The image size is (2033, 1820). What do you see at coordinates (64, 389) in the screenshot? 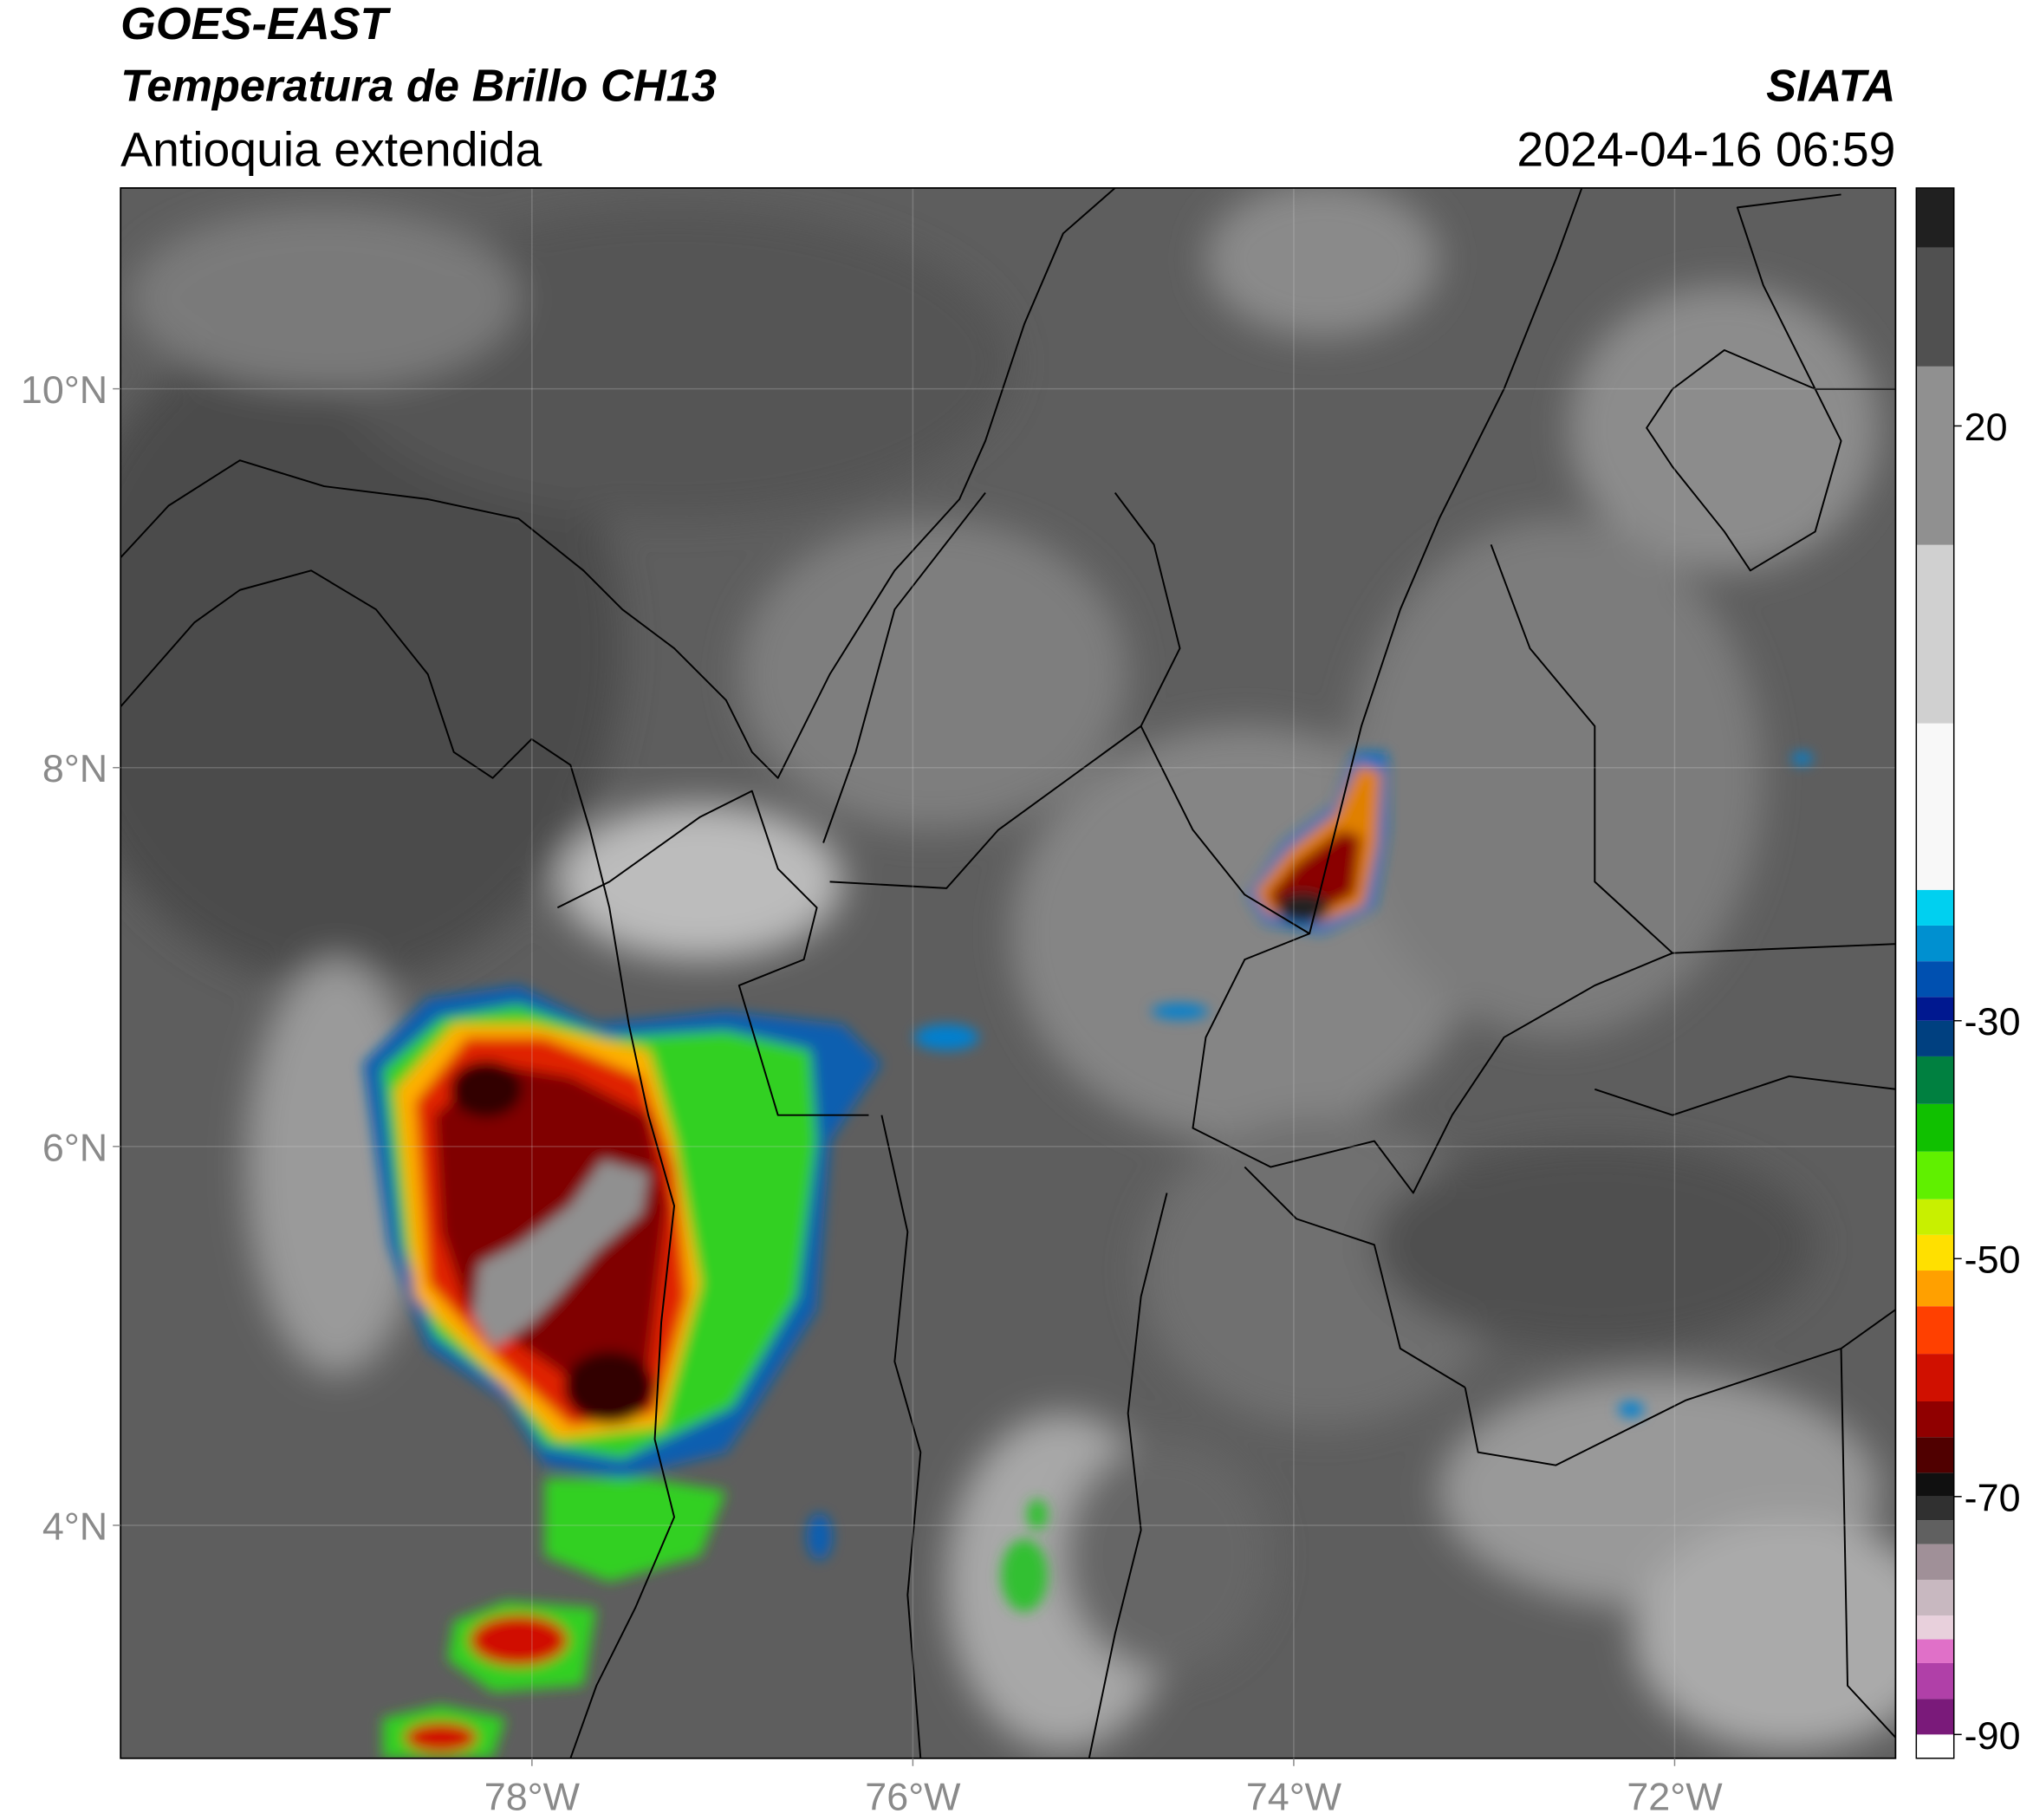
I see `lat-tick-label: 10°N` at bounding box center [64, 389].